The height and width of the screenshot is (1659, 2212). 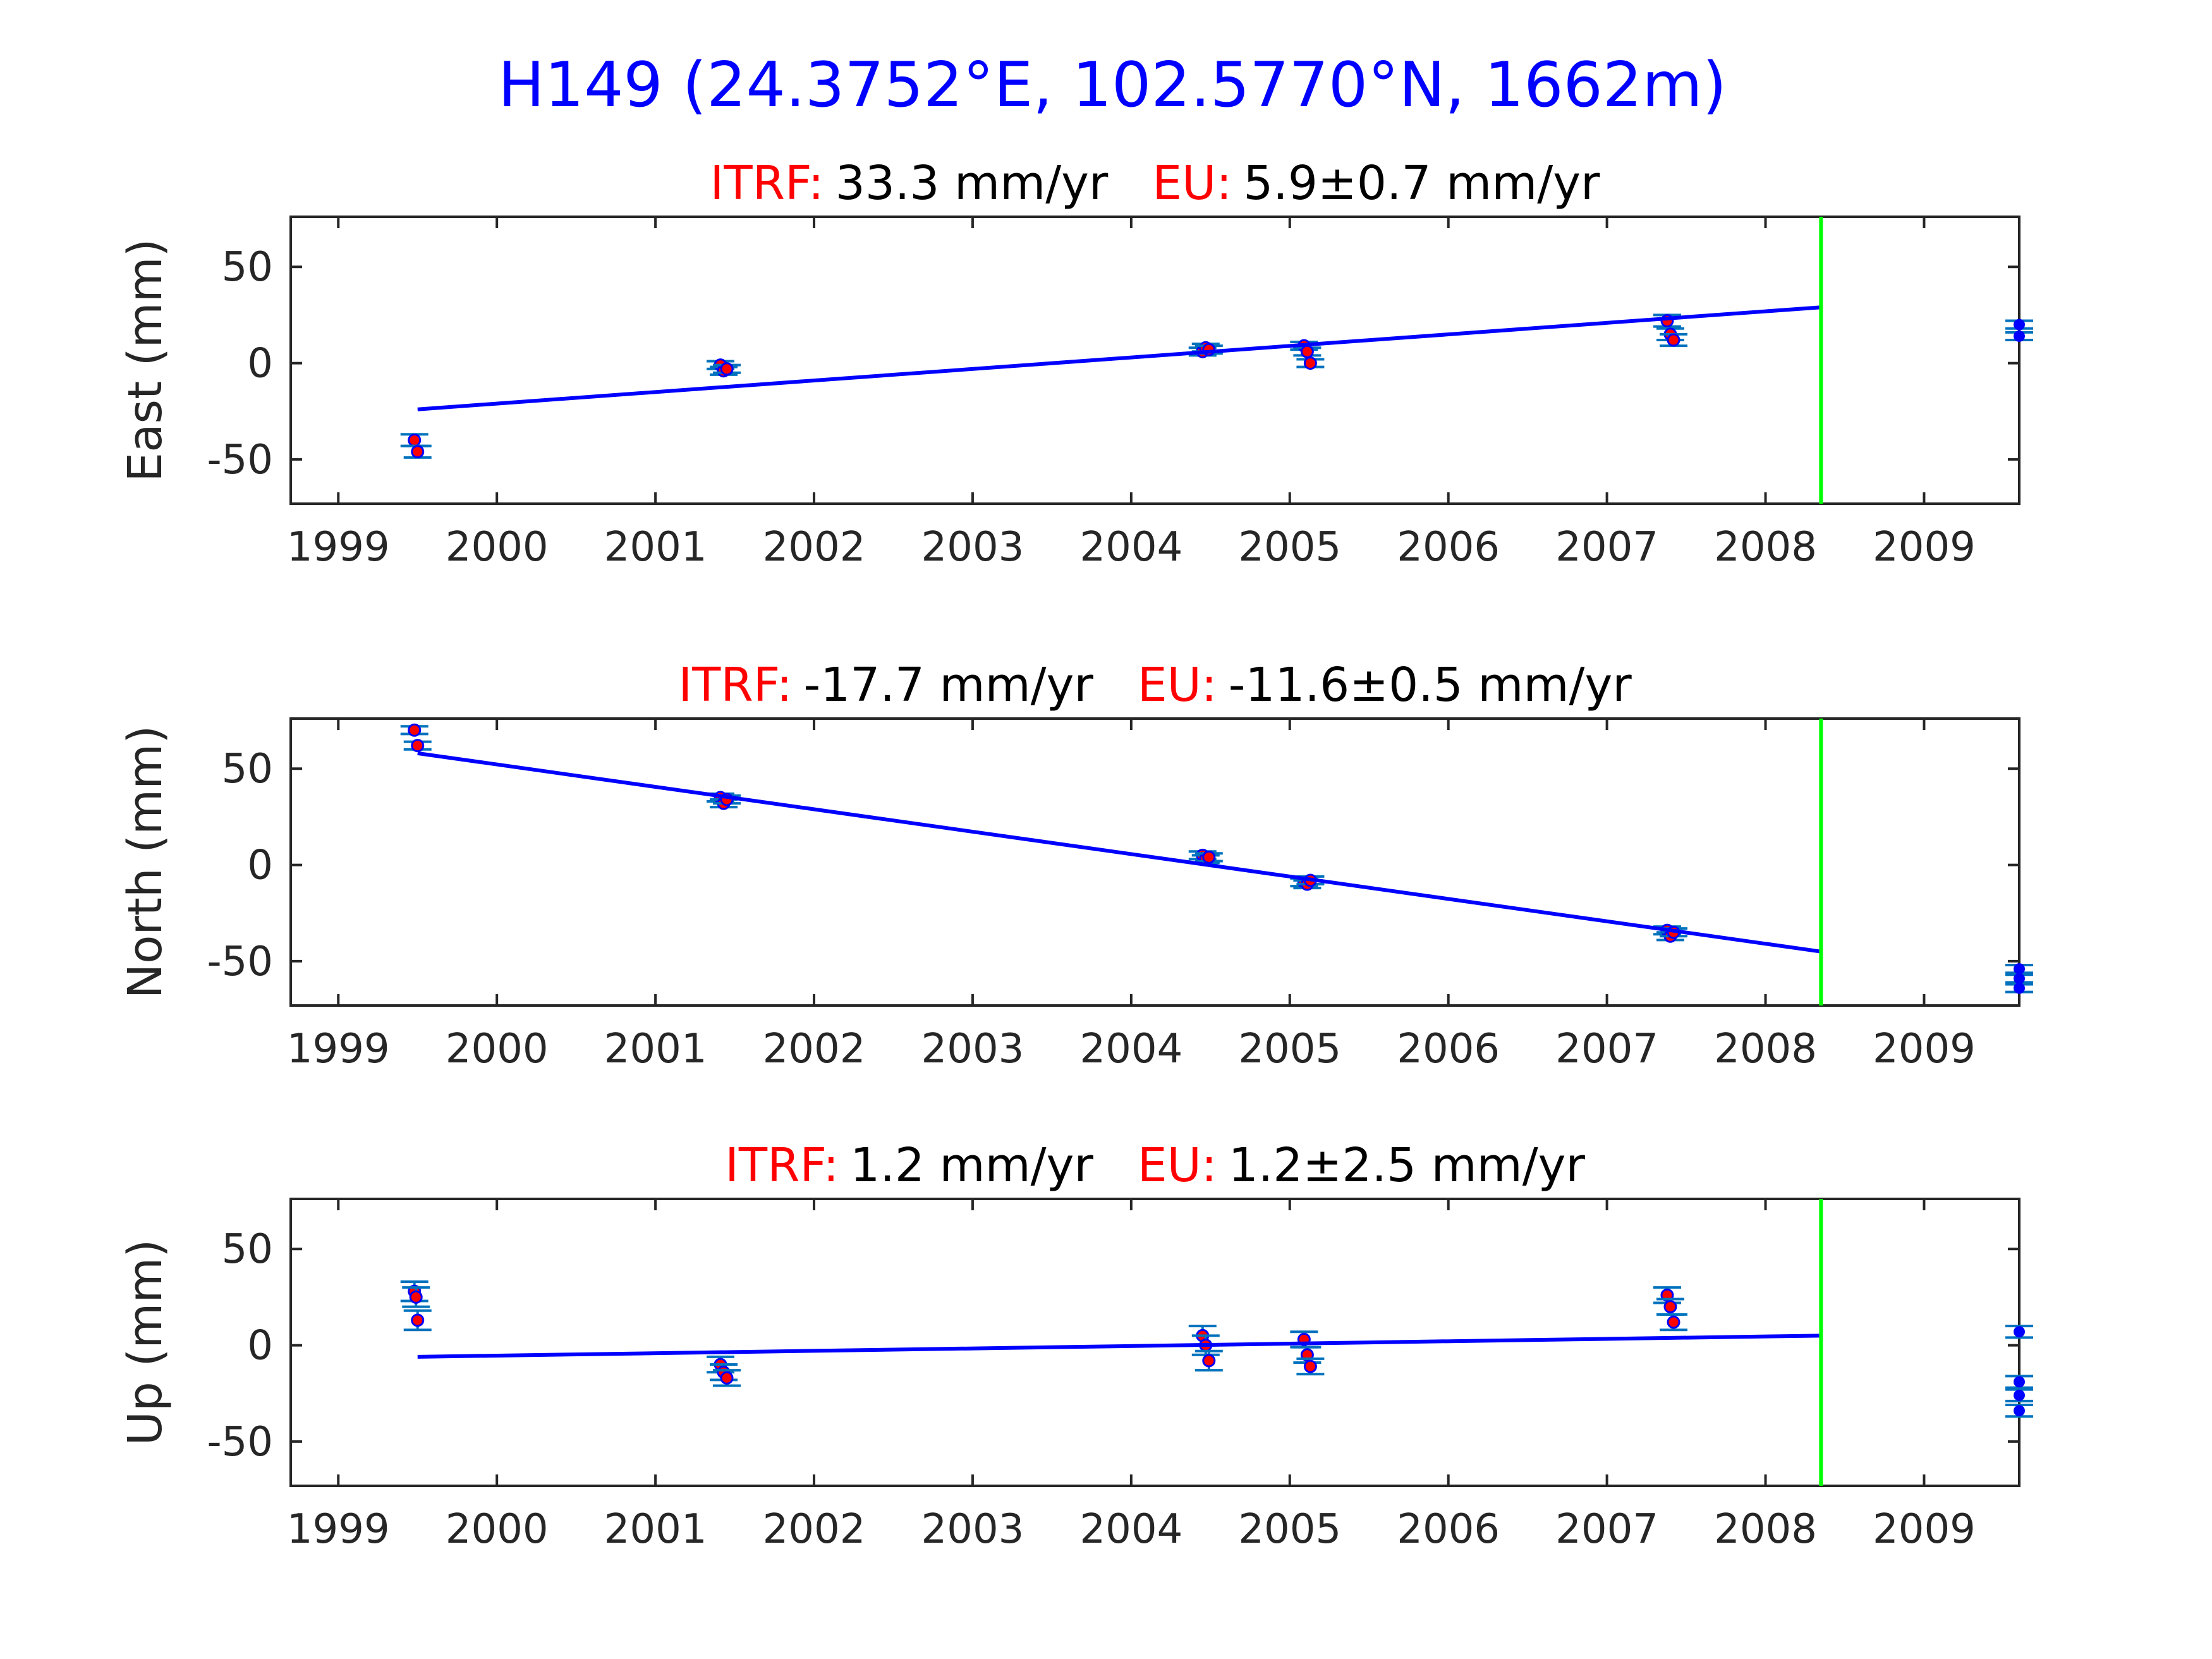 I want to click on eu-value: -11.6±0.5 mm/yr, so click(x=1430, y=685).